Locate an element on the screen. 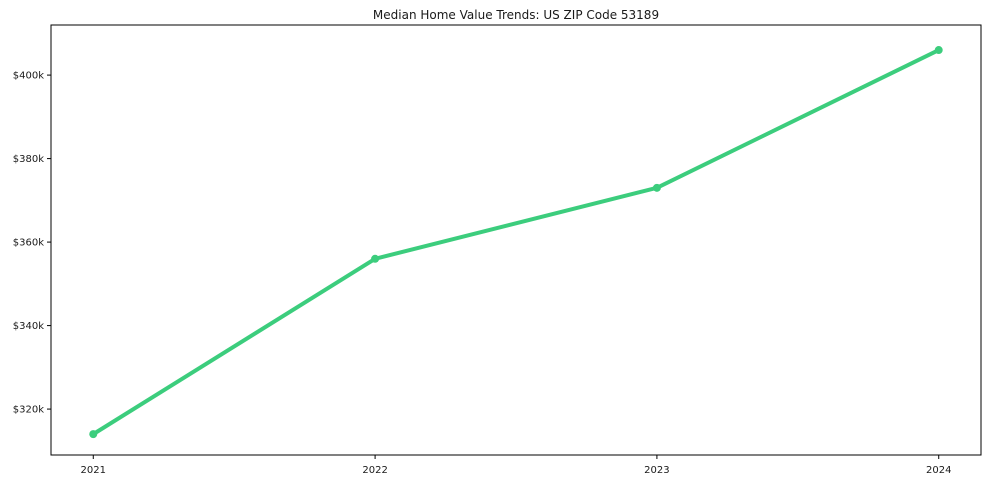  data-point-2022 is located at coordinates (375, 258).